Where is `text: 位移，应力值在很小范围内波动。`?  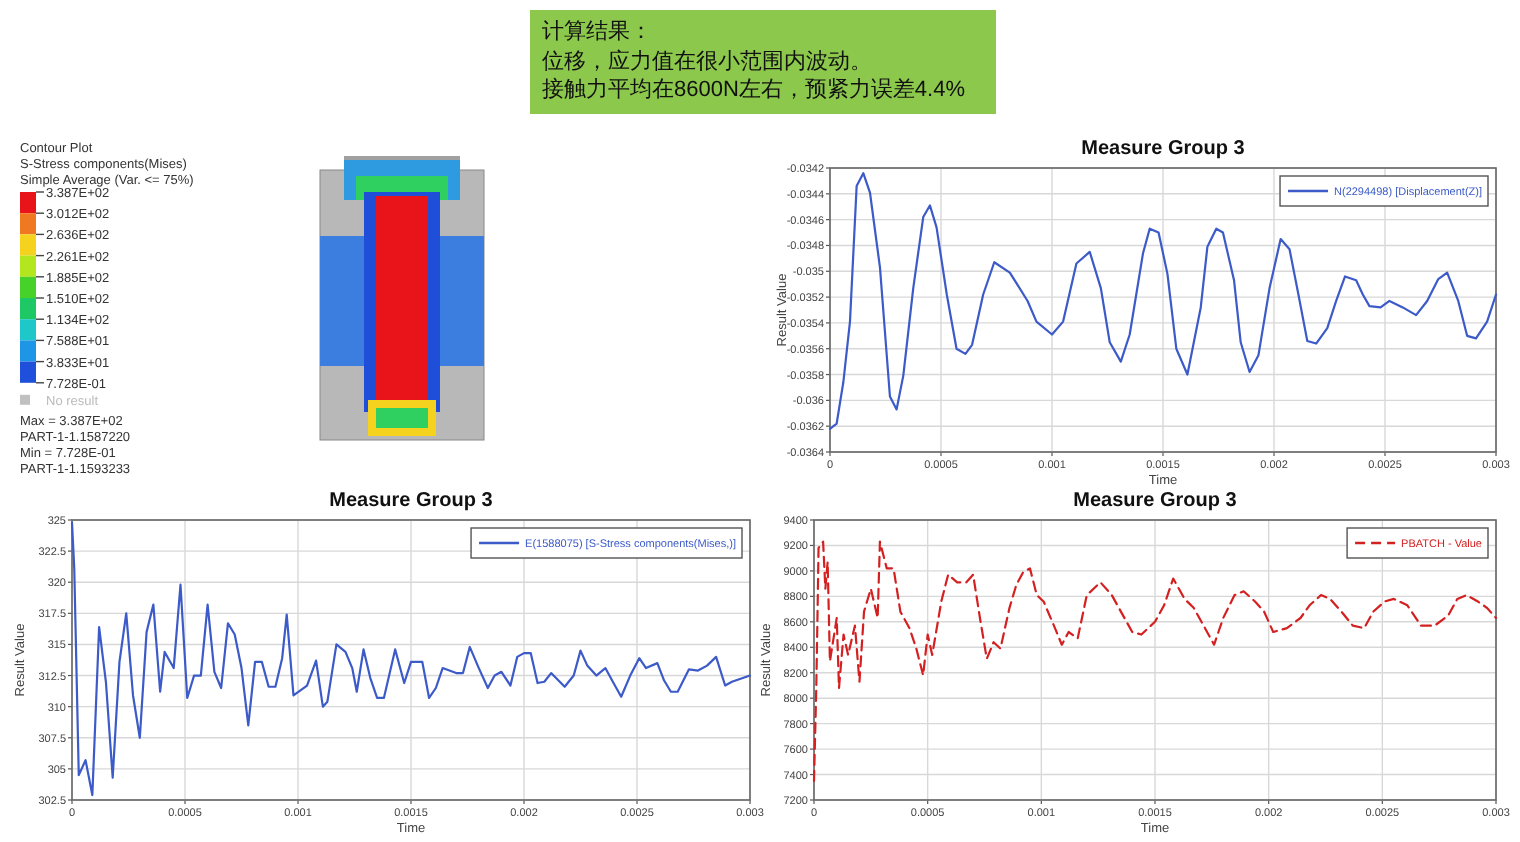
text: 位移，应力值在很小范围内波动。 is located at coordinates (707, 61).